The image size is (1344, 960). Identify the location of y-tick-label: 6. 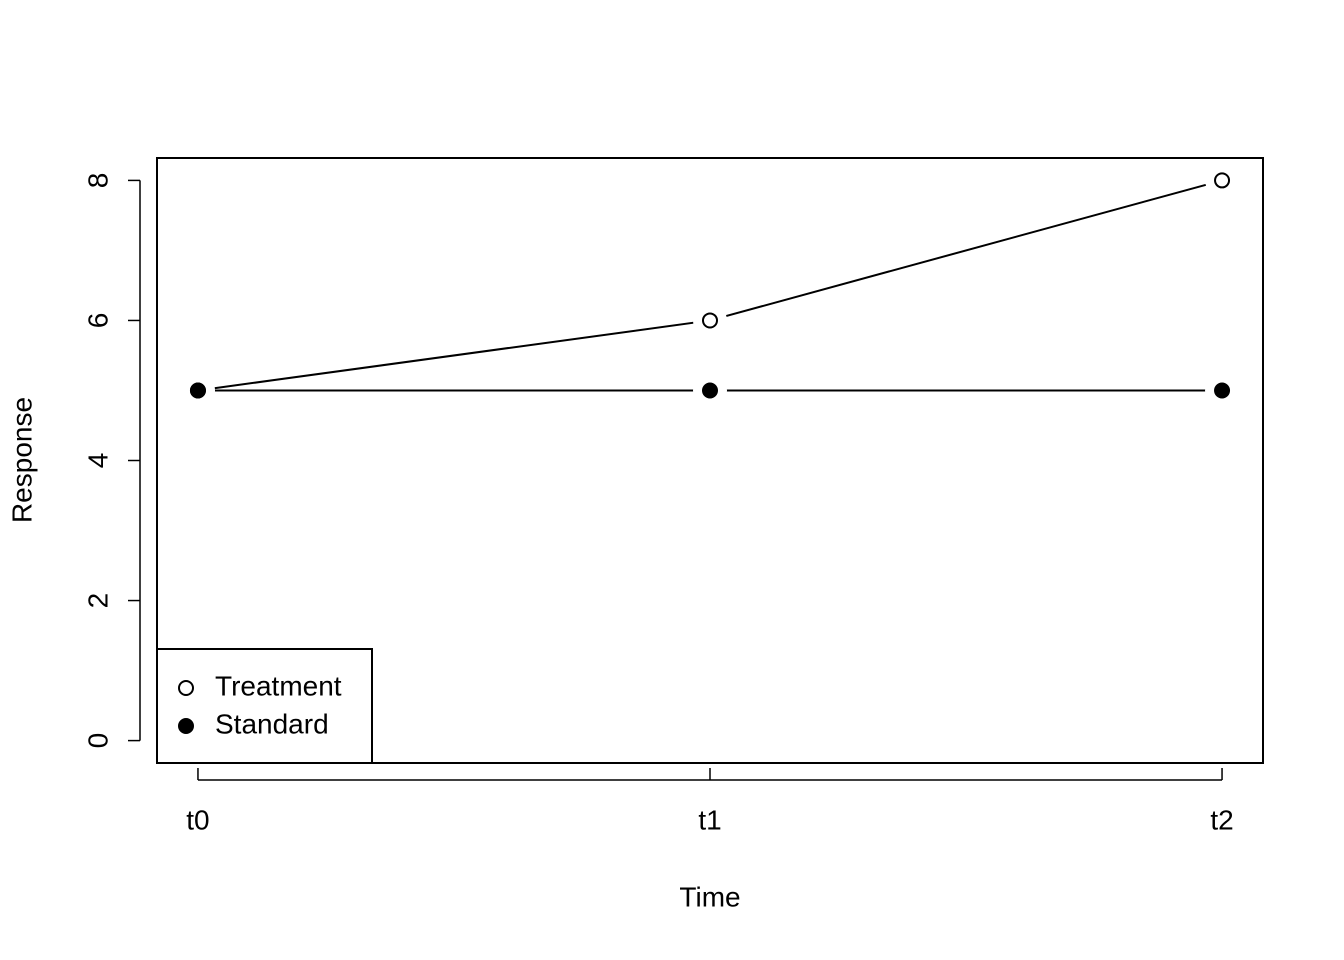
(97, 321).